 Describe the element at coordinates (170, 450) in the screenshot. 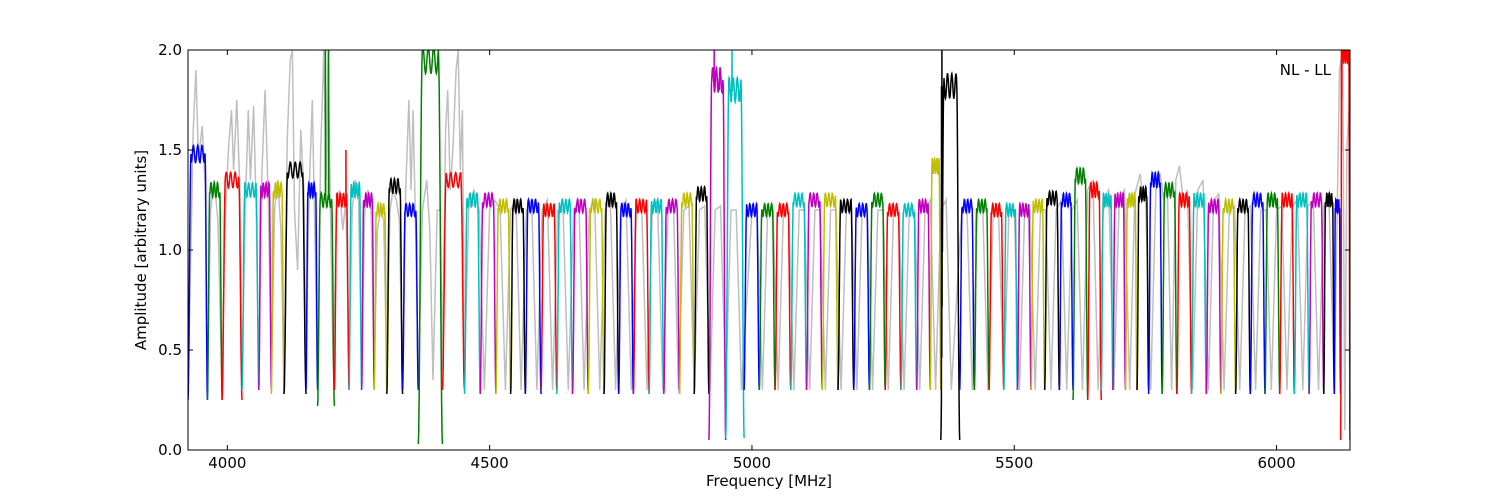

I see `y-tick-label: 0.0` at that location.